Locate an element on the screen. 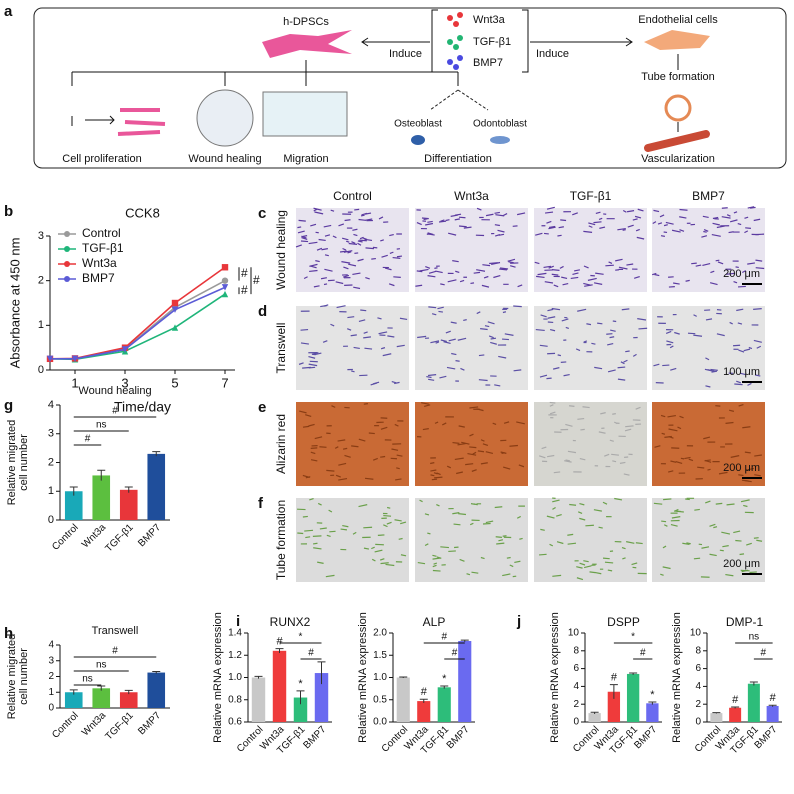 The height and width of the screenshot is (794, 794). y-axis-label: Absorbance at 450 nm is located at coordinates (14, 303).